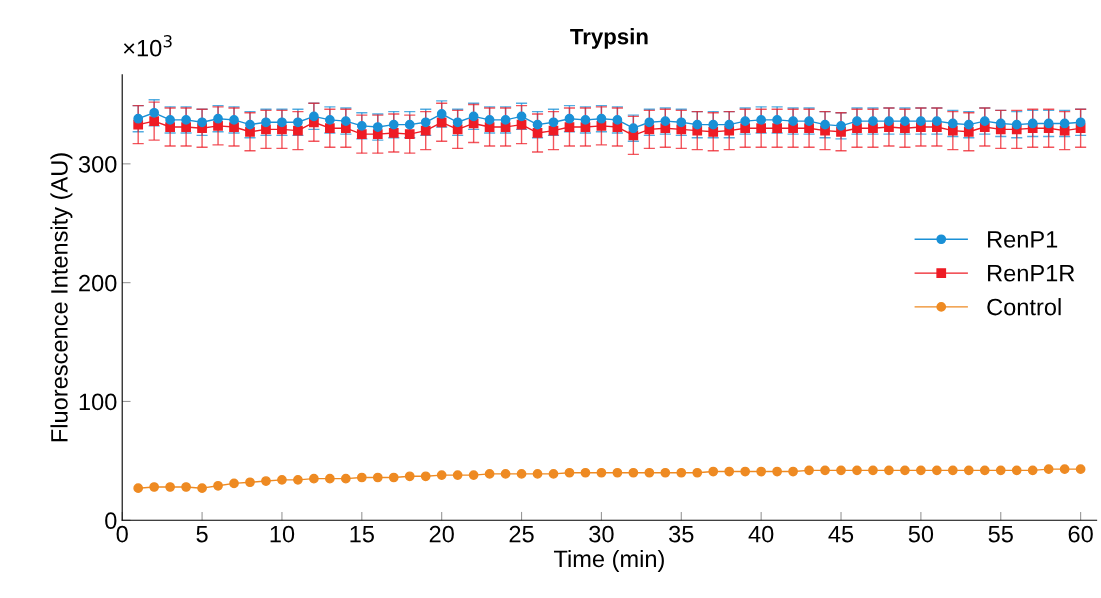 The width and height of the screenshot is (1101, 598). I want to click on x-tick-label: 35, so click(681, 534).